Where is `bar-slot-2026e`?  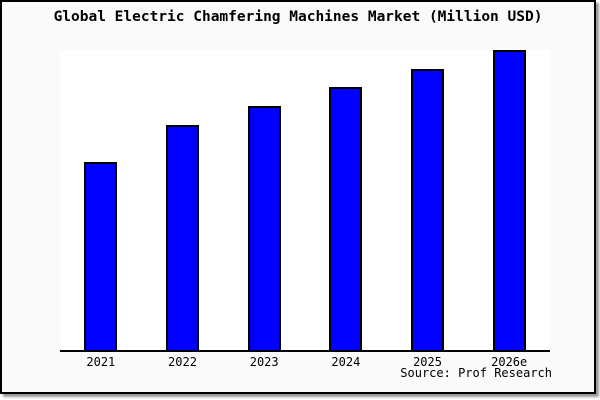 bar-slot-2026e is located at coordinates (509, 200).